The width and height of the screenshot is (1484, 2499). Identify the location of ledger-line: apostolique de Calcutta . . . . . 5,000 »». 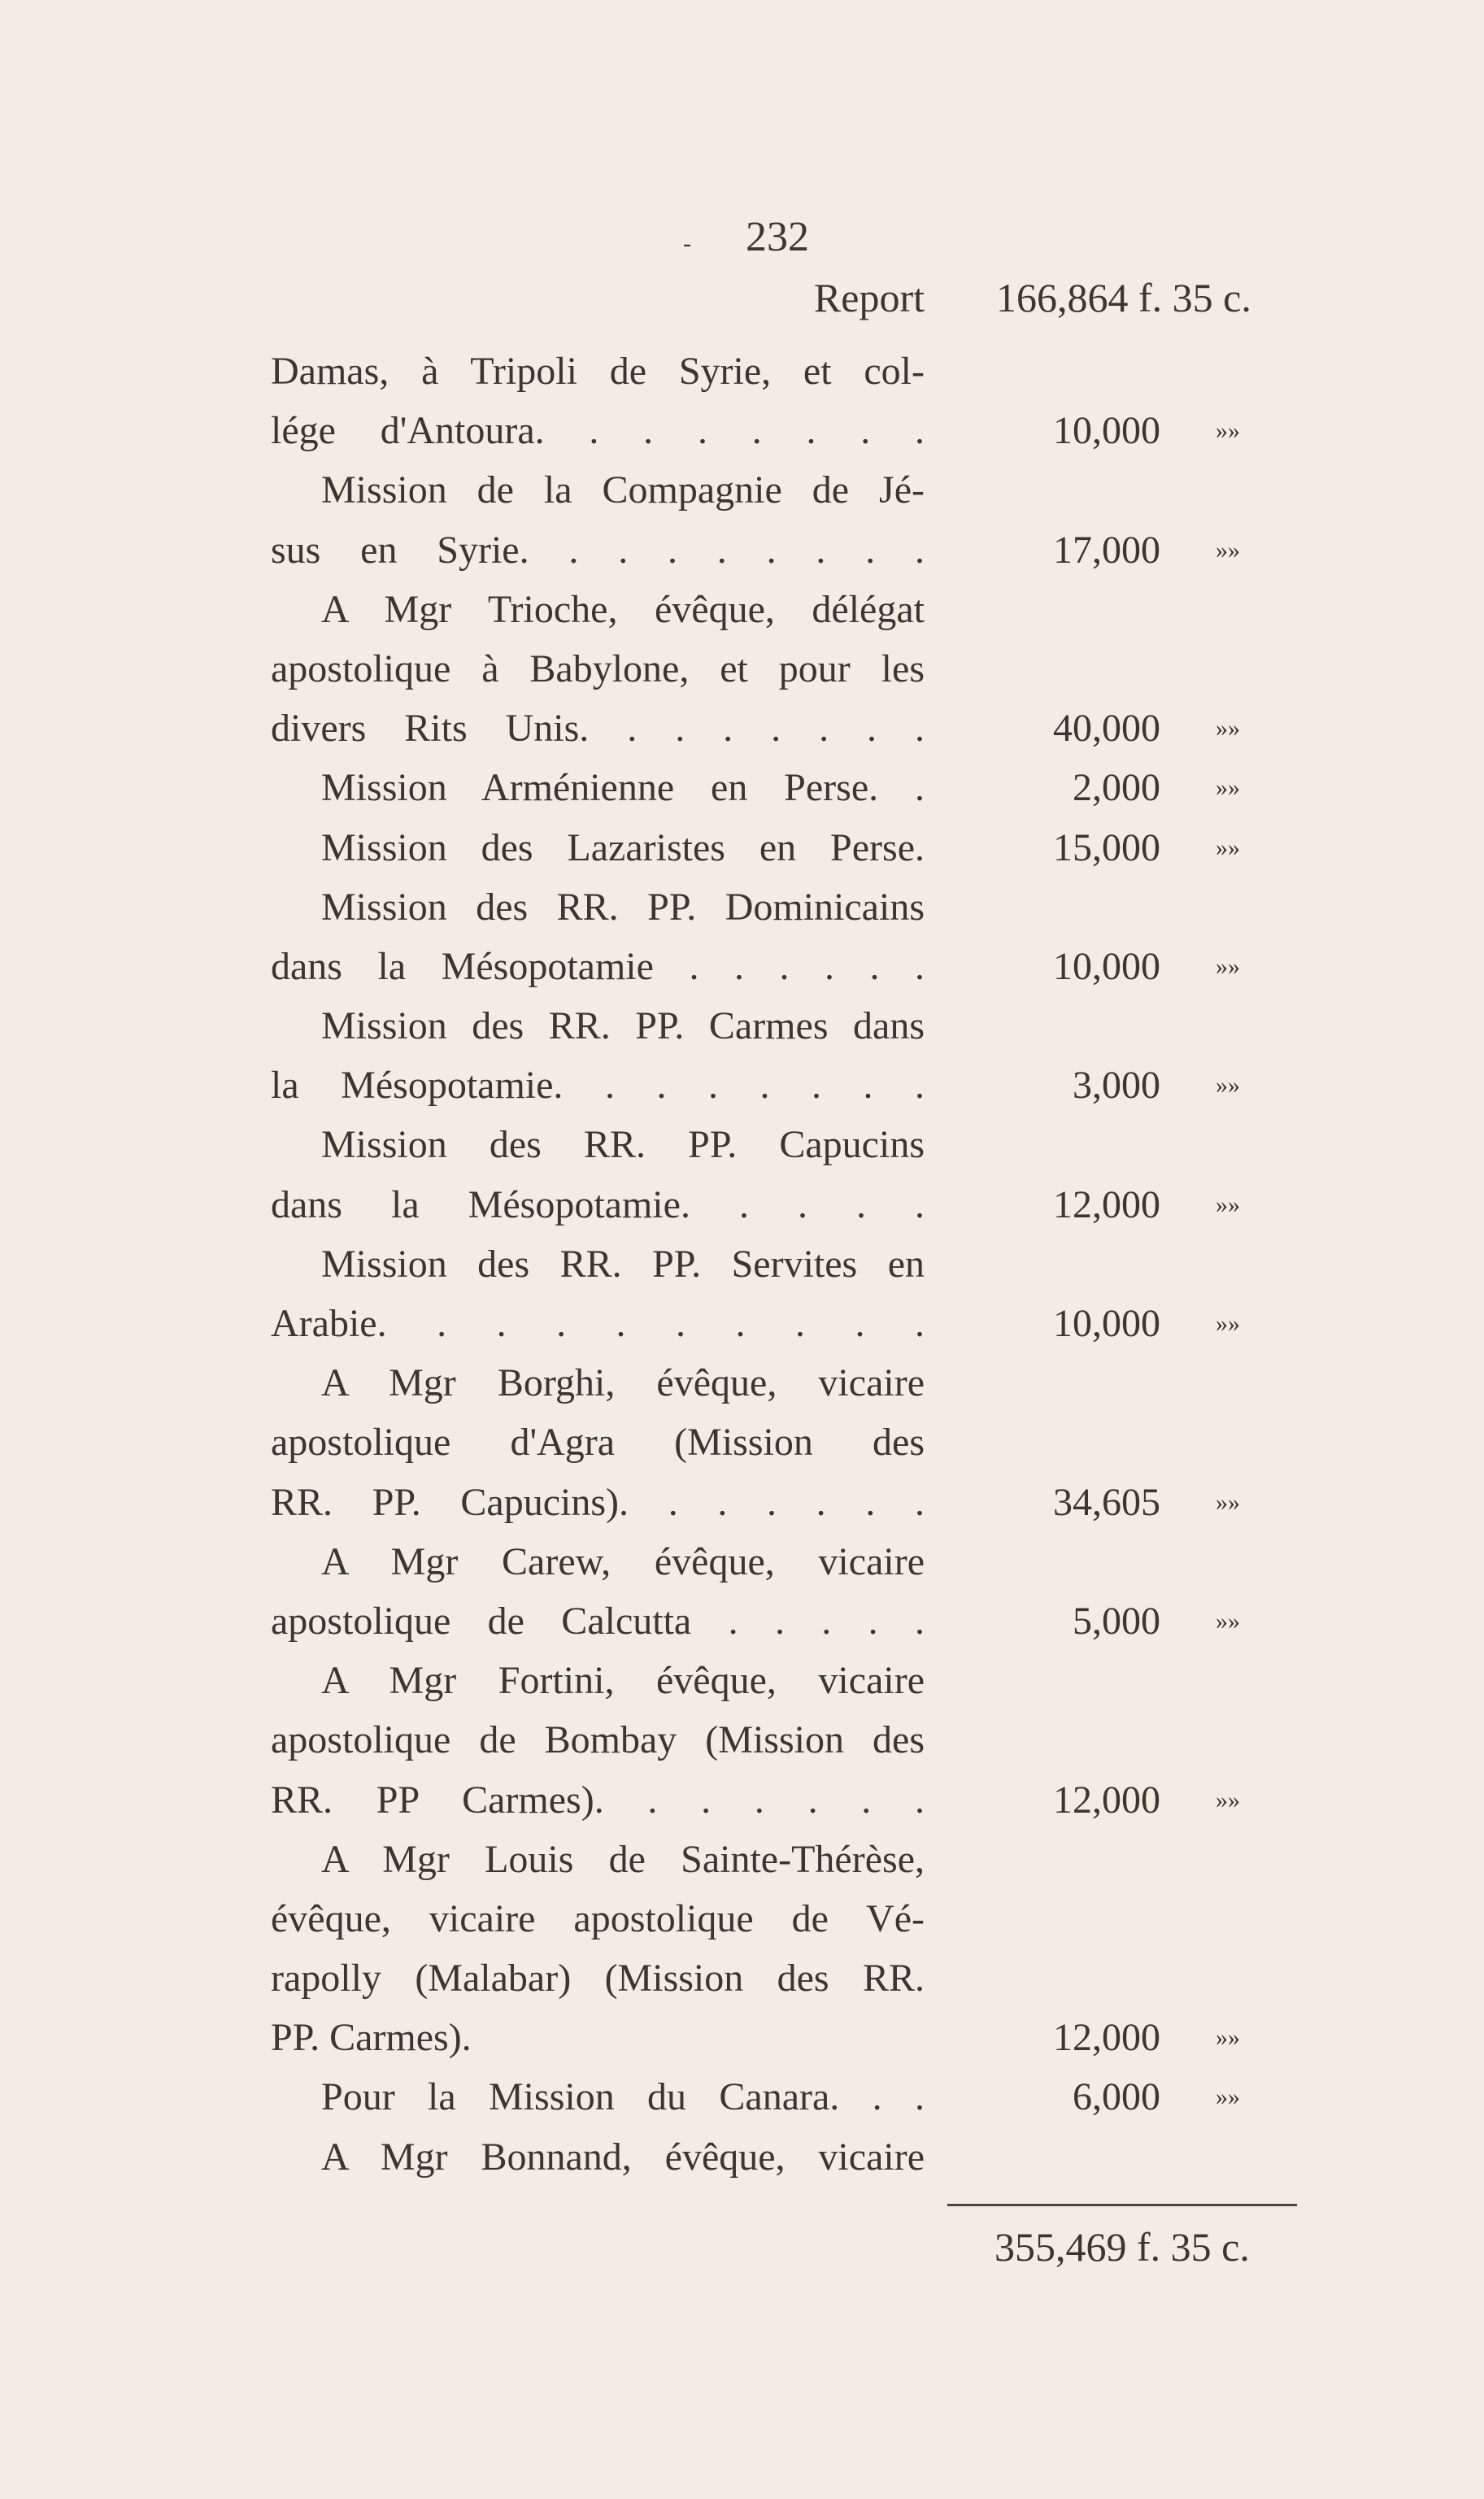
(799, 1621).